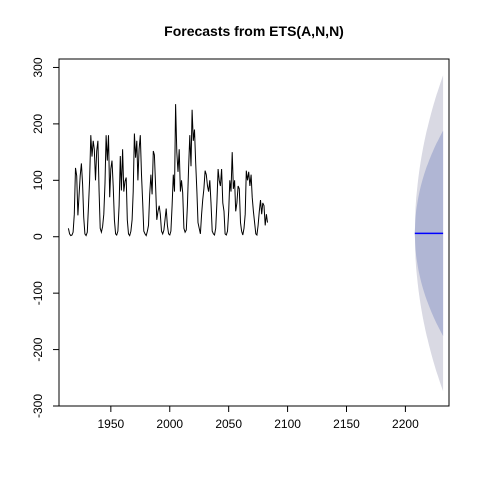  I want to click on x-tick-label: 2050, so click(228, 424).